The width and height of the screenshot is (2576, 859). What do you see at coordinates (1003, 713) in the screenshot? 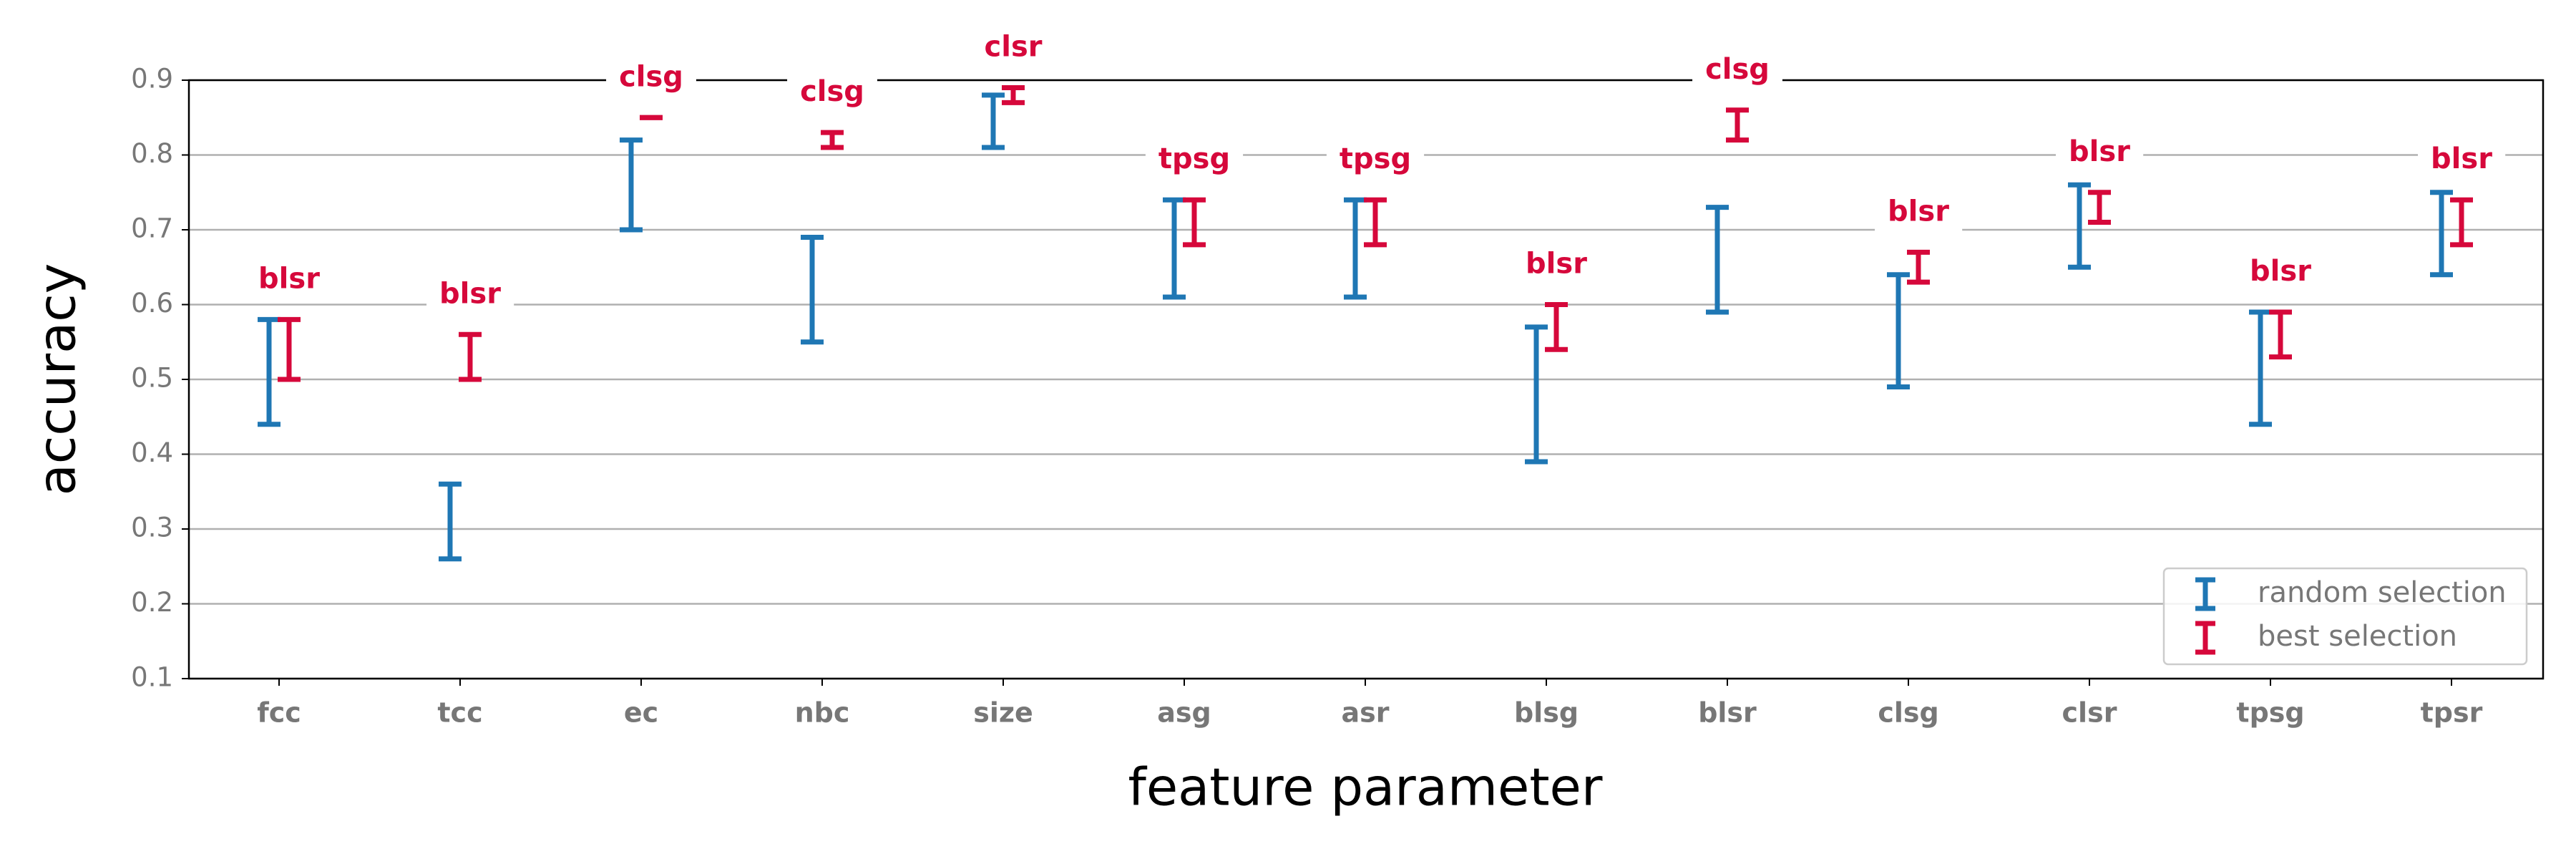
I see `x-tick-label: size` at bounding box center [1003, 713].